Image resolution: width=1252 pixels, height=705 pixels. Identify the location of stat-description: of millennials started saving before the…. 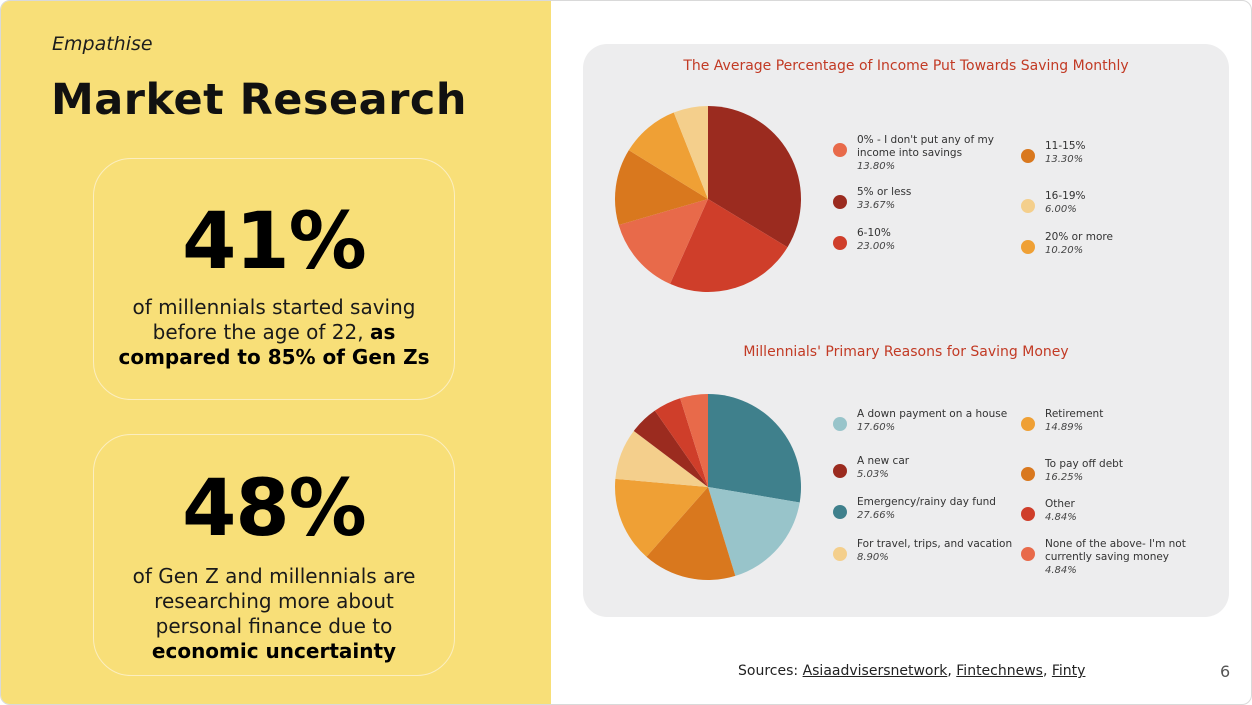
(274, 332).